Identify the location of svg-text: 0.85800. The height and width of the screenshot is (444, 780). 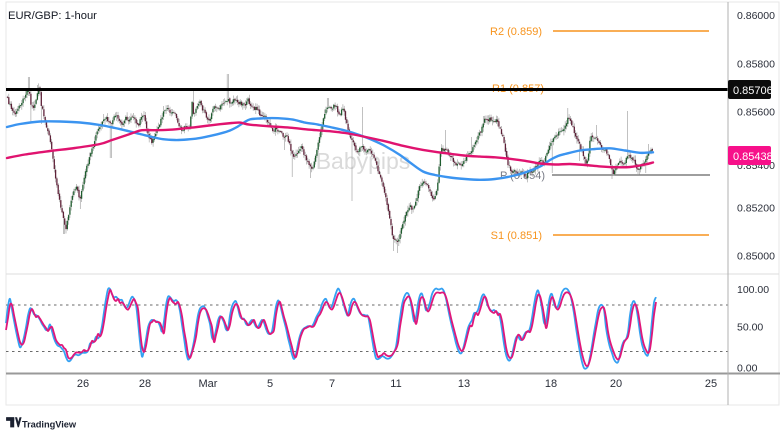
(756, 65).